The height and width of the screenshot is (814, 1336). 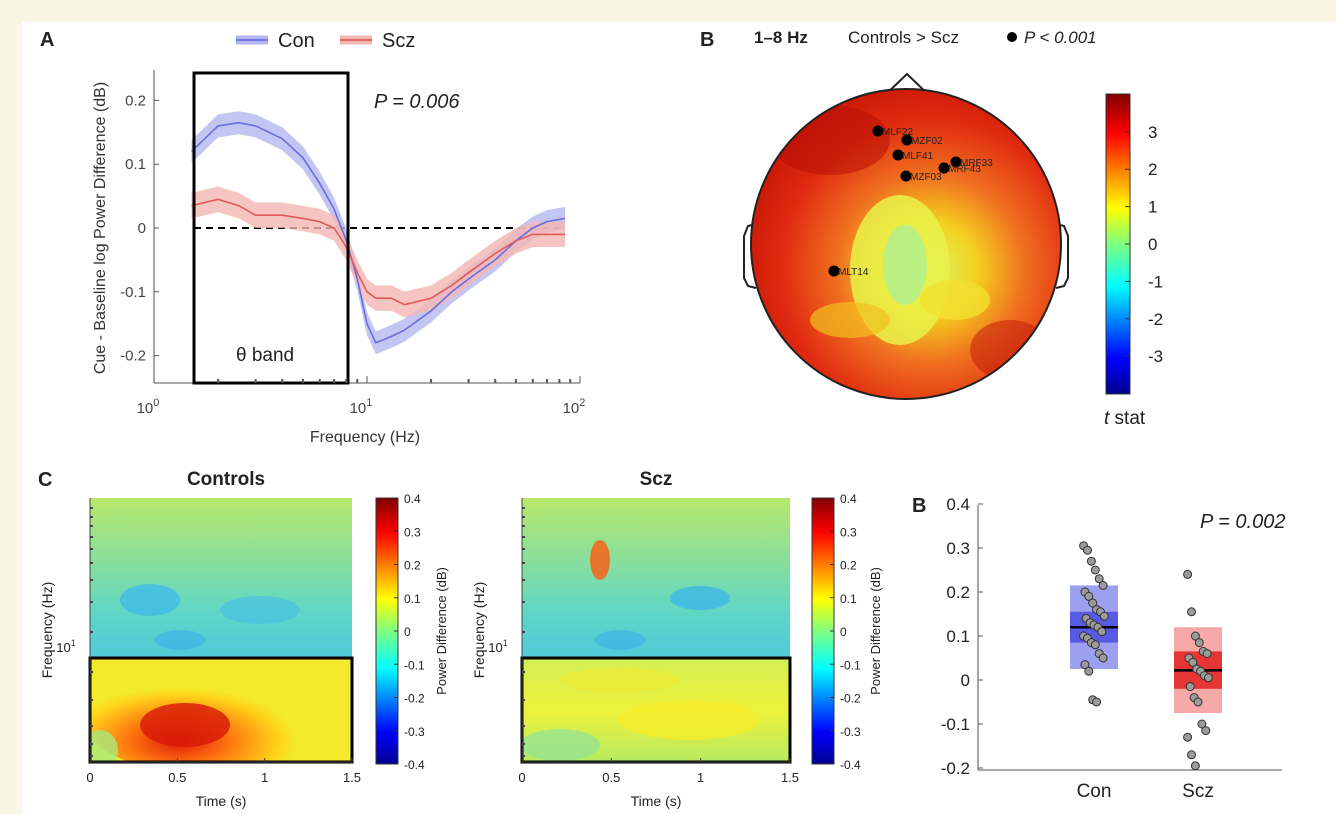 I want to click on panel-c-label: C, so click(x=45, y=480).